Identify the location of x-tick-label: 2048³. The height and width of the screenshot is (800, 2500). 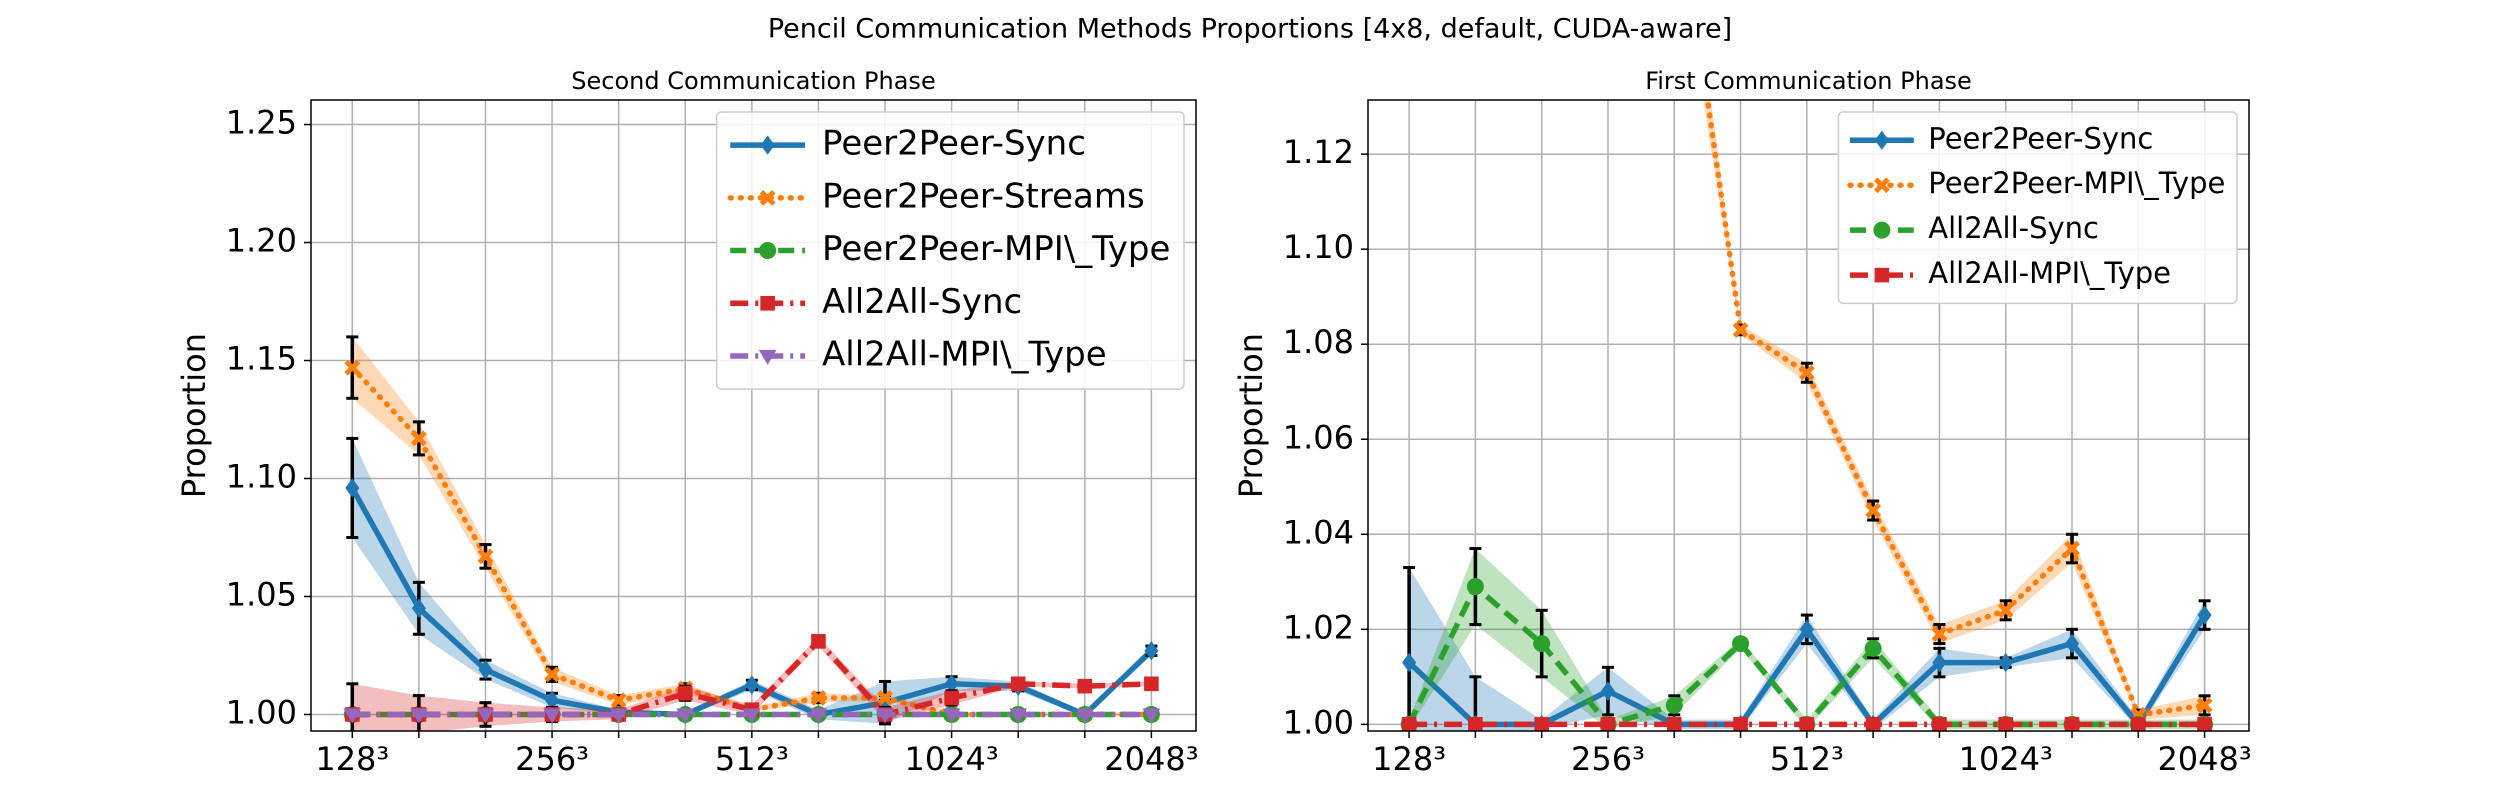
(1151, 759).